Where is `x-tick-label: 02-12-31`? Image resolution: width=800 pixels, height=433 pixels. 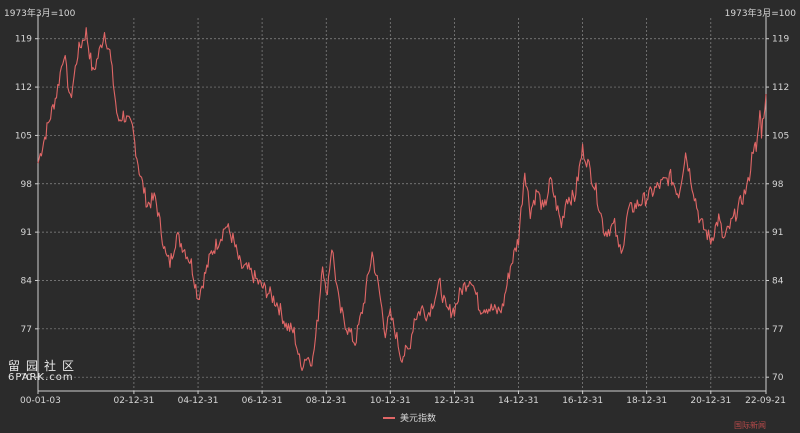
x-tick-label: 02-12-31 is located at coordinates (133, 401).